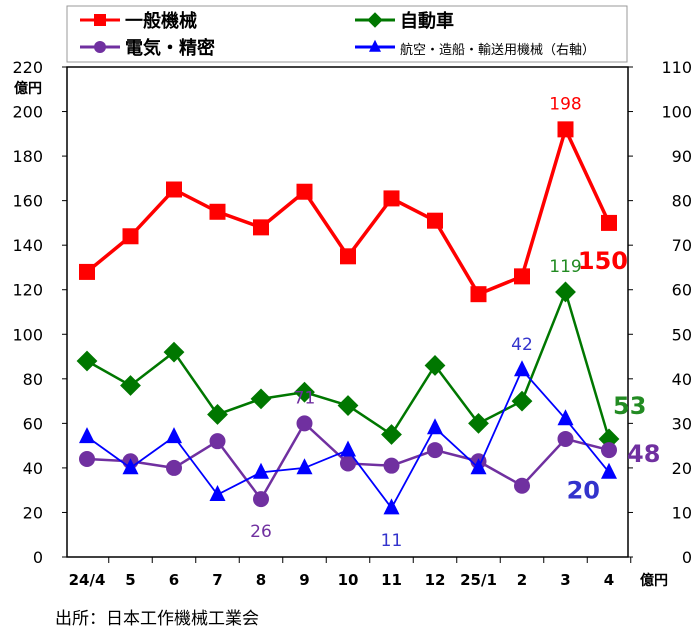  Describe the element at coordinates (565, 267) in the screenshot. I see `data-label: 119` at that location.